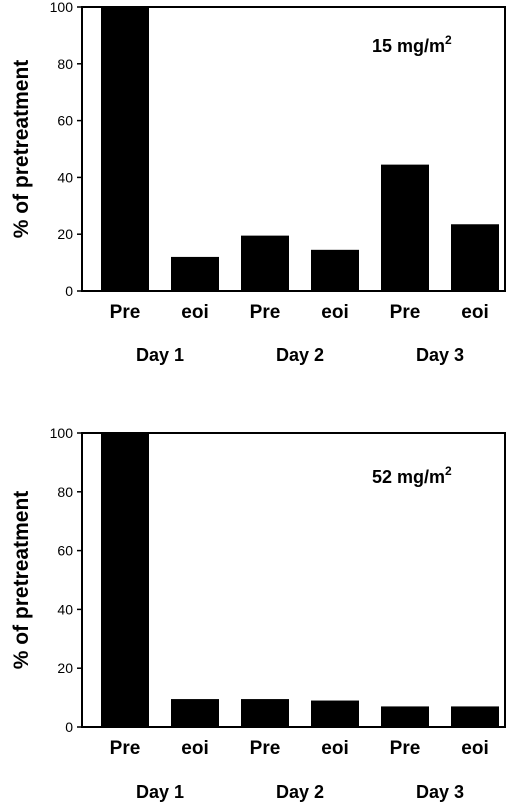  Describe the element at coordinates (412, 44) in the screenshot. I see `dose-annotation: 15 mg/m2` at that location.